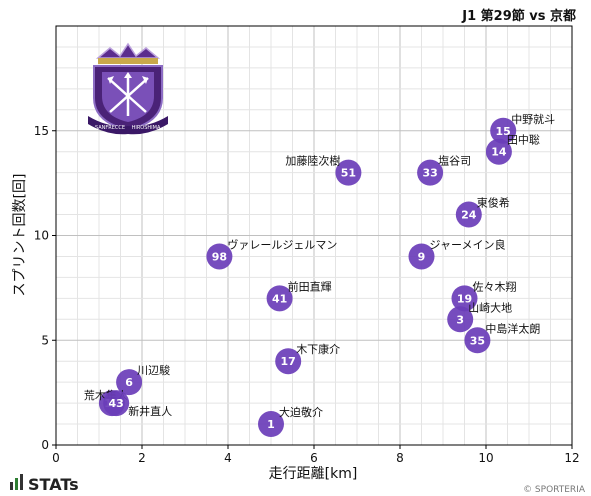  I want to click on x-tick-label: 10, so click(485, 458).